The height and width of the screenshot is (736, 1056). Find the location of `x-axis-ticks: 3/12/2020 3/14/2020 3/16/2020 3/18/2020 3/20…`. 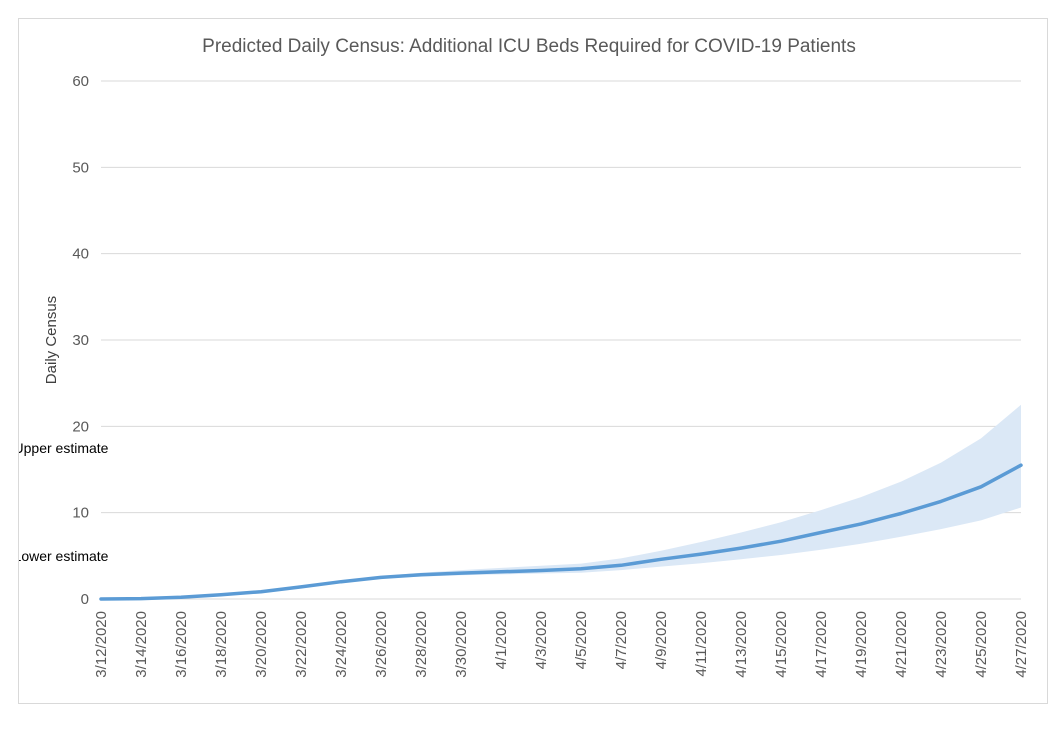

x-axis-ticks: 3/12/2020 3/14/2020 3/16/2020 3/18/2020 3/20… is located at coordinates (561, 644).